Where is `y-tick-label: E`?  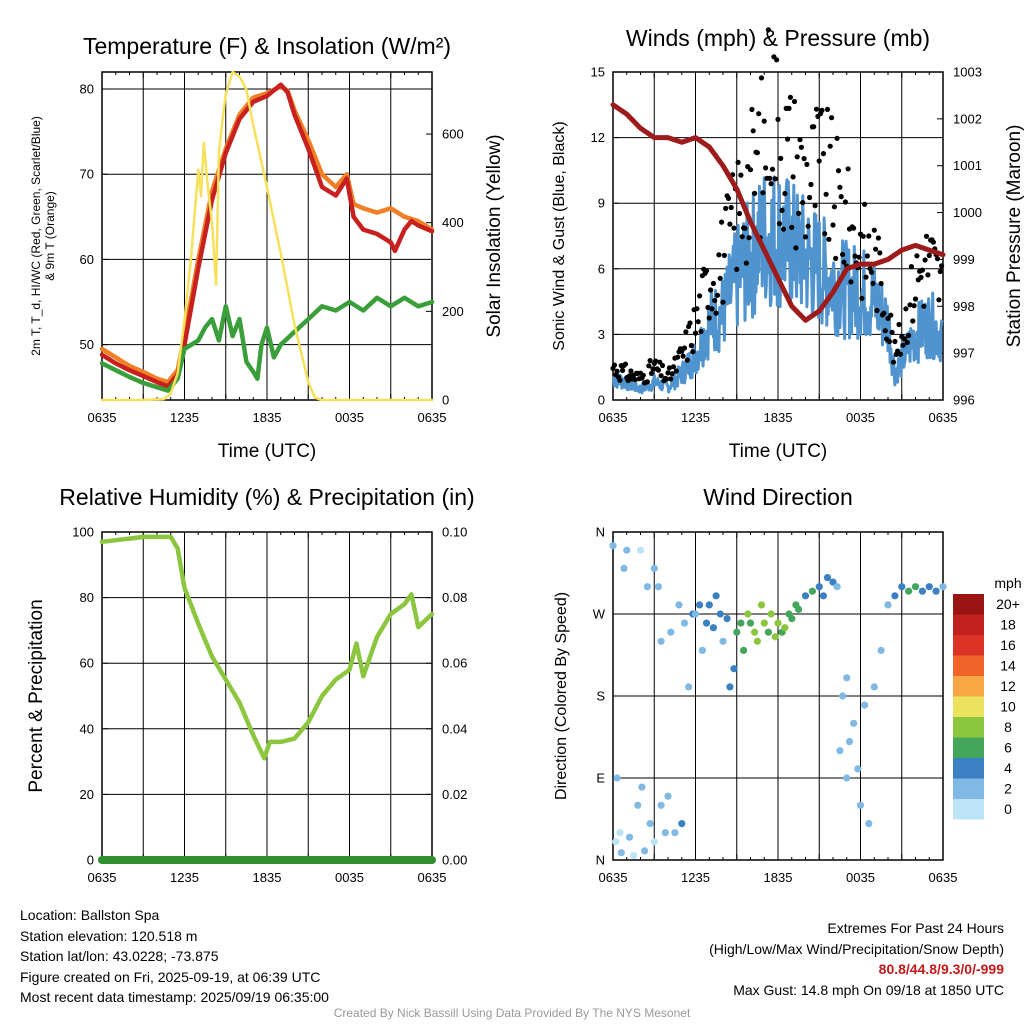
y-tick-label: E is located at coordinates (600, 778).